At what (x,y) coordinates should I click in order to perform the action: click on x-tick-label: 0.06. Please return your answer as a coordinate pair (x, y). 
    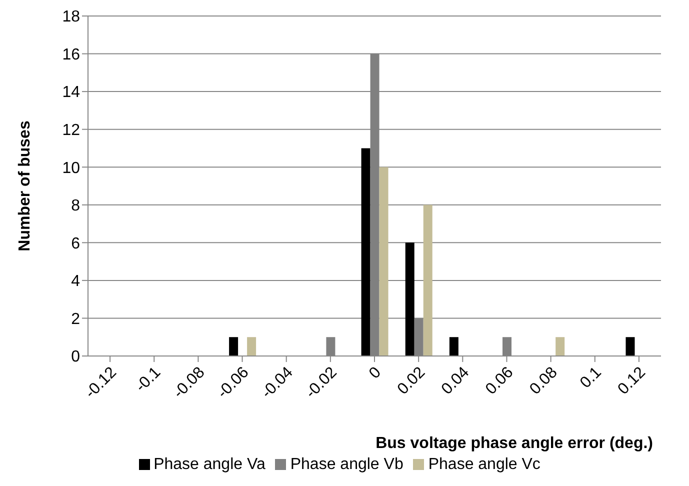
    Looking at the image, I should click on (499, 381).